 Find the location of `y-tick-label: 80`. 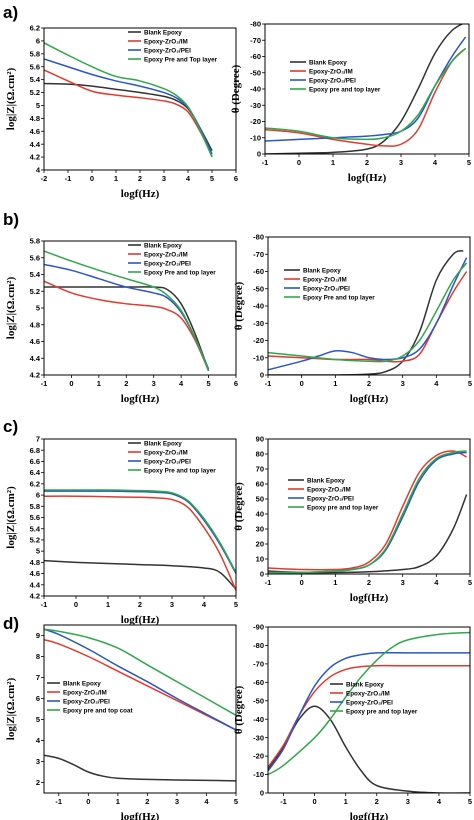

y-tick-label: 80 is located at coordinates (260, 454).